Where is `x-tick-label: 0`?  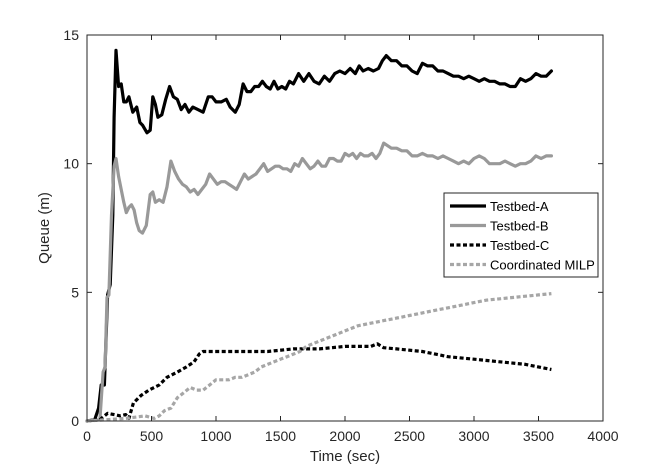
x-tick-label: 0 is located at coordinates (87, 436).